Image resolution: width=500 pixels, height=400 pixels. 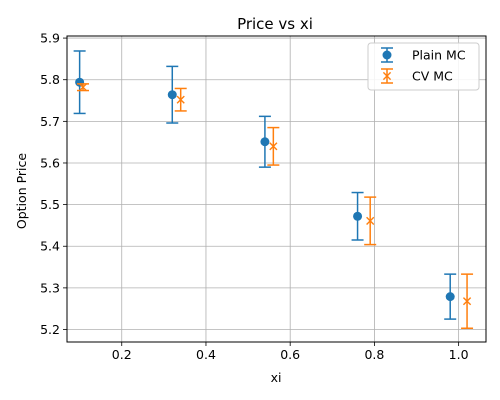 I want to click on legend-box, so click(x=423, y=66).